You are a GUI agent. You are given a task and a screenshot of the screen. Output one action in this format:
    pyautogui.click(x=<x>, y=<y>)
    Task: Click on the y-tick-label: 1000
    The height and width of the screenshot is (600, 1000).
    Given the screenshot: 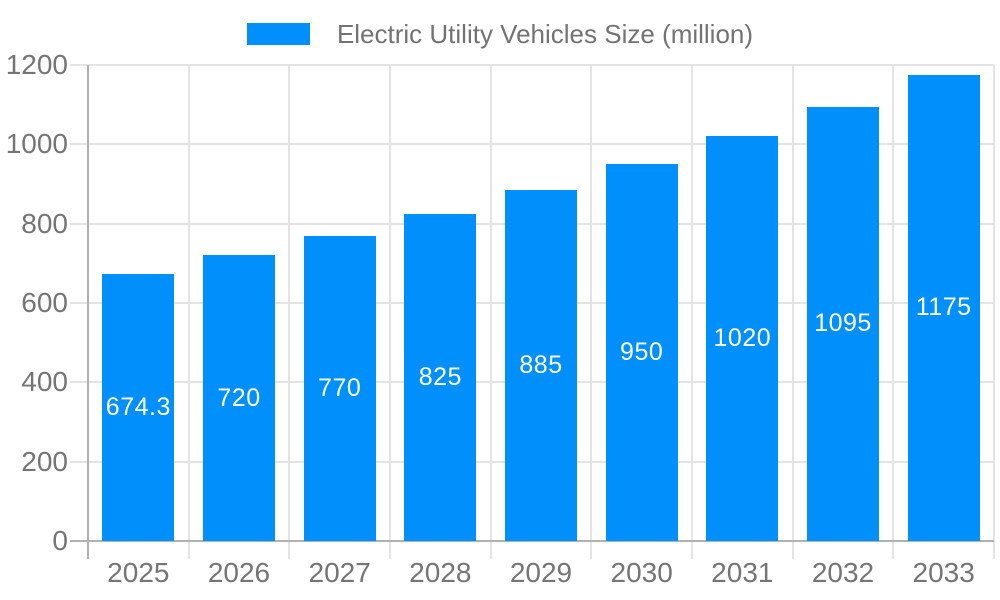 What is the action you would take?
    pyautogui.click(x=36, y=144)
    